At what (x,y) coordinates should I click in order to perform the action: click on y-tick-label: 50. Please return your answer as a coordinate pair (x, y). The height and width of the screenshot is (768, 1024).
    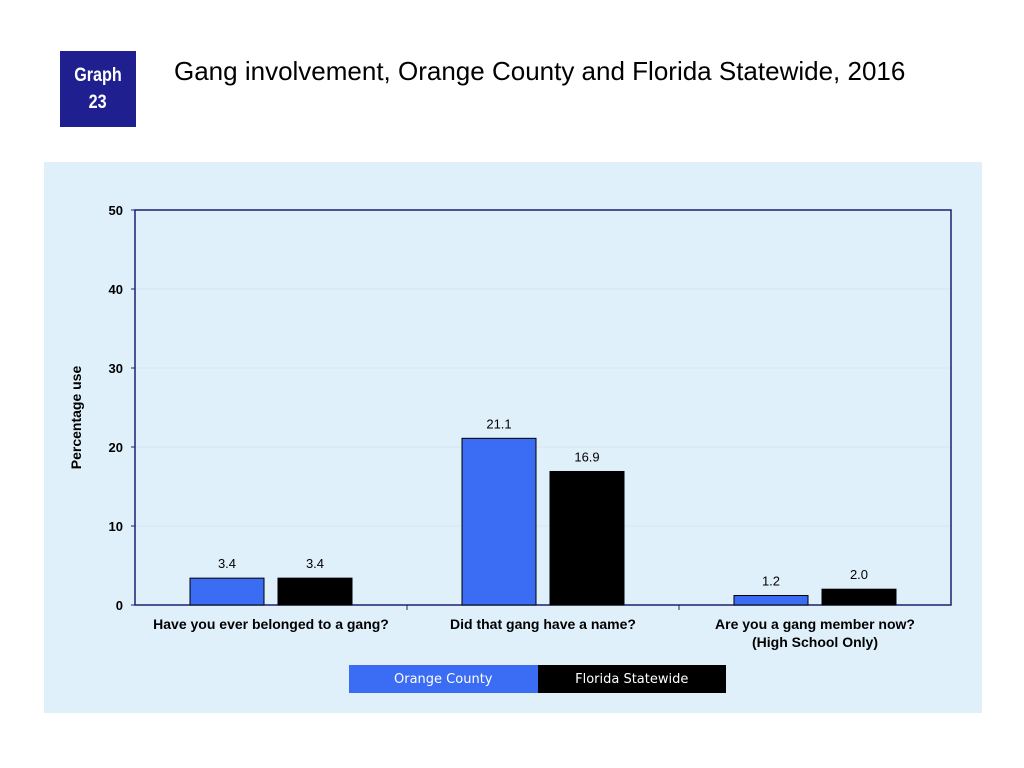
    Looking at the image, I should click on (116, 210).